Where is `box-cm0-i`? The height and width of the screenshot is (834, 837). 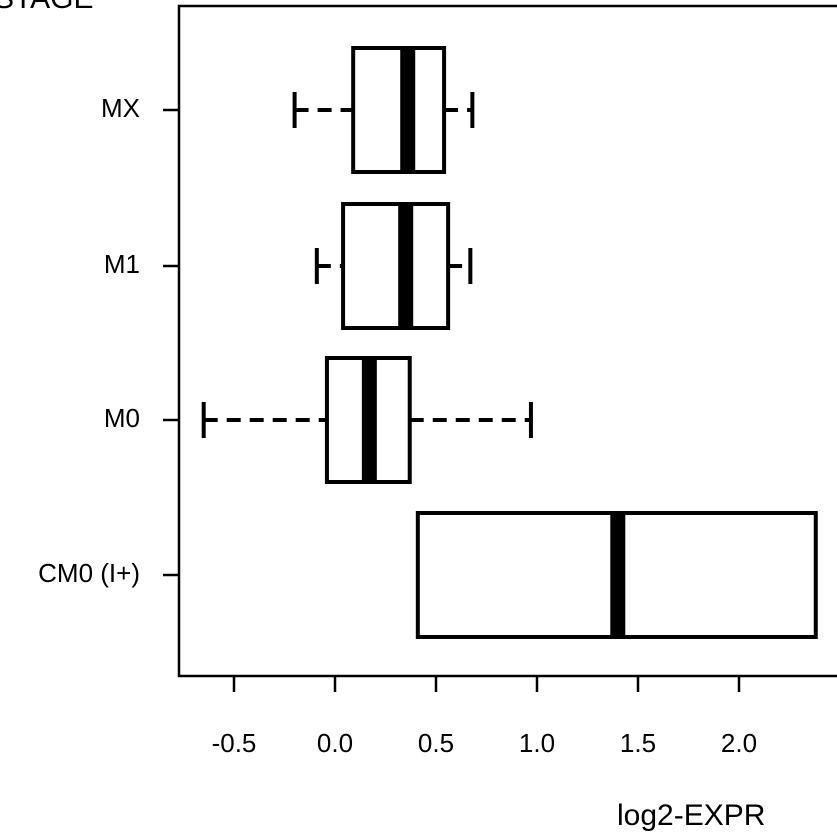
box-cm0-i is located at coordinates (616, 575).